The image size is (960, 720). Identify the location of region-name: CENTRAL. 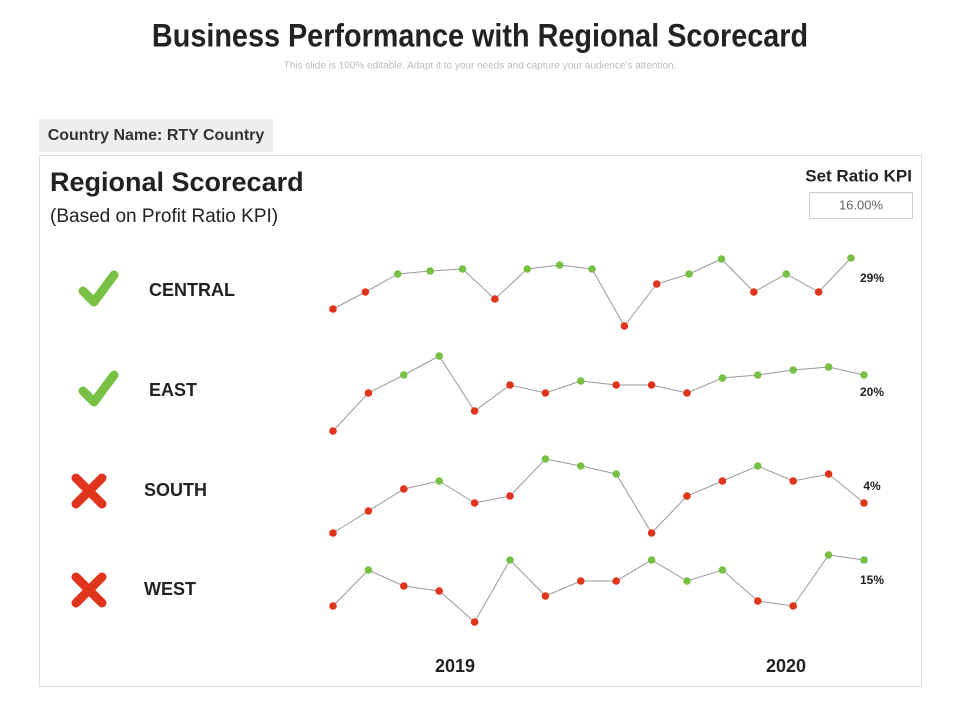
(192, 290).